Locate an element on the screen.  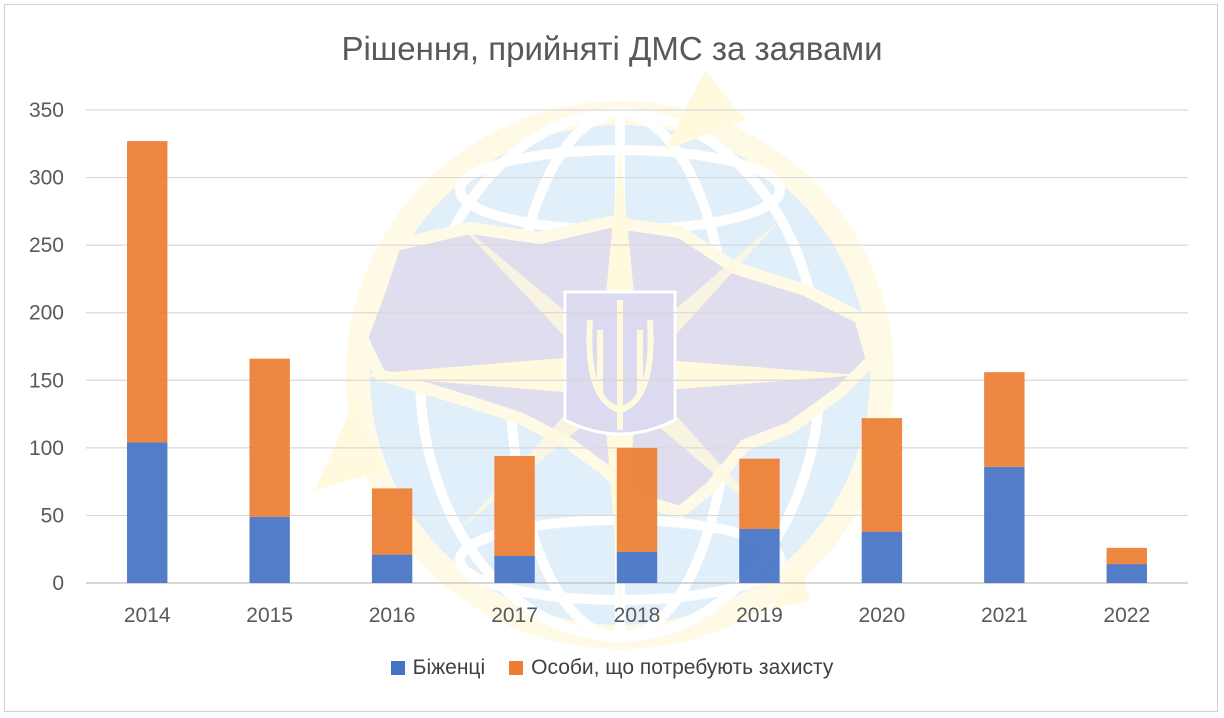
bar-refugees-2018 is located at coordinates (637, 567).